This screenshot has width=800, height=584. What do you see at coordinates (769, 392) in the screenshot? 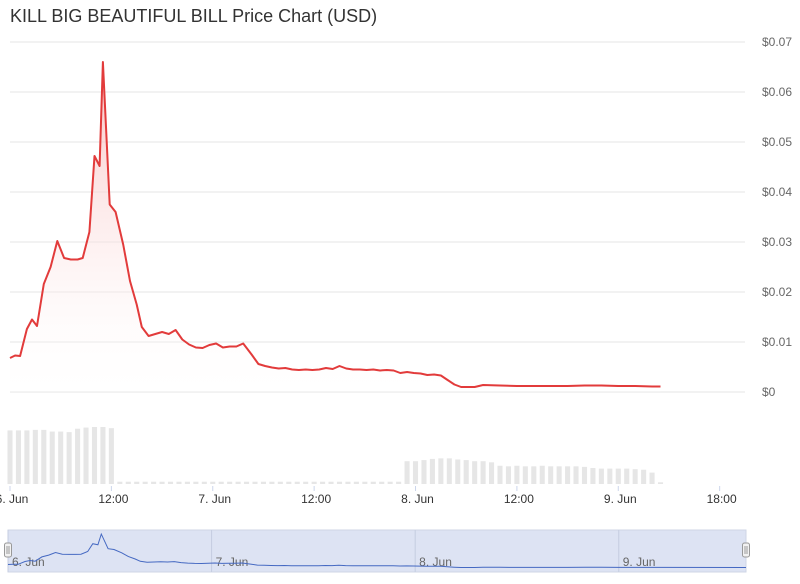
I see `y-tick-label: $0` at bounding box center [769, 392].